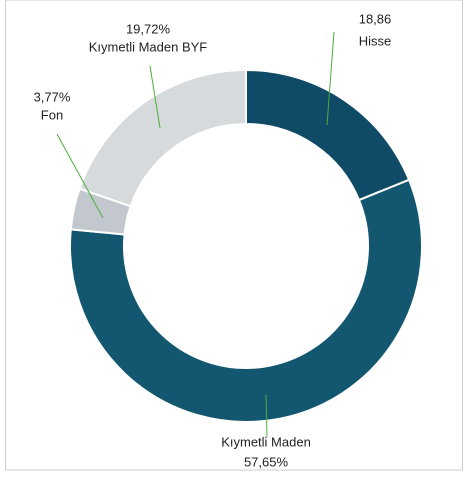  Describe the element at coordinates (266, 441) in the screenshot. I see `category-label: Kıymetli Maden` at that location.